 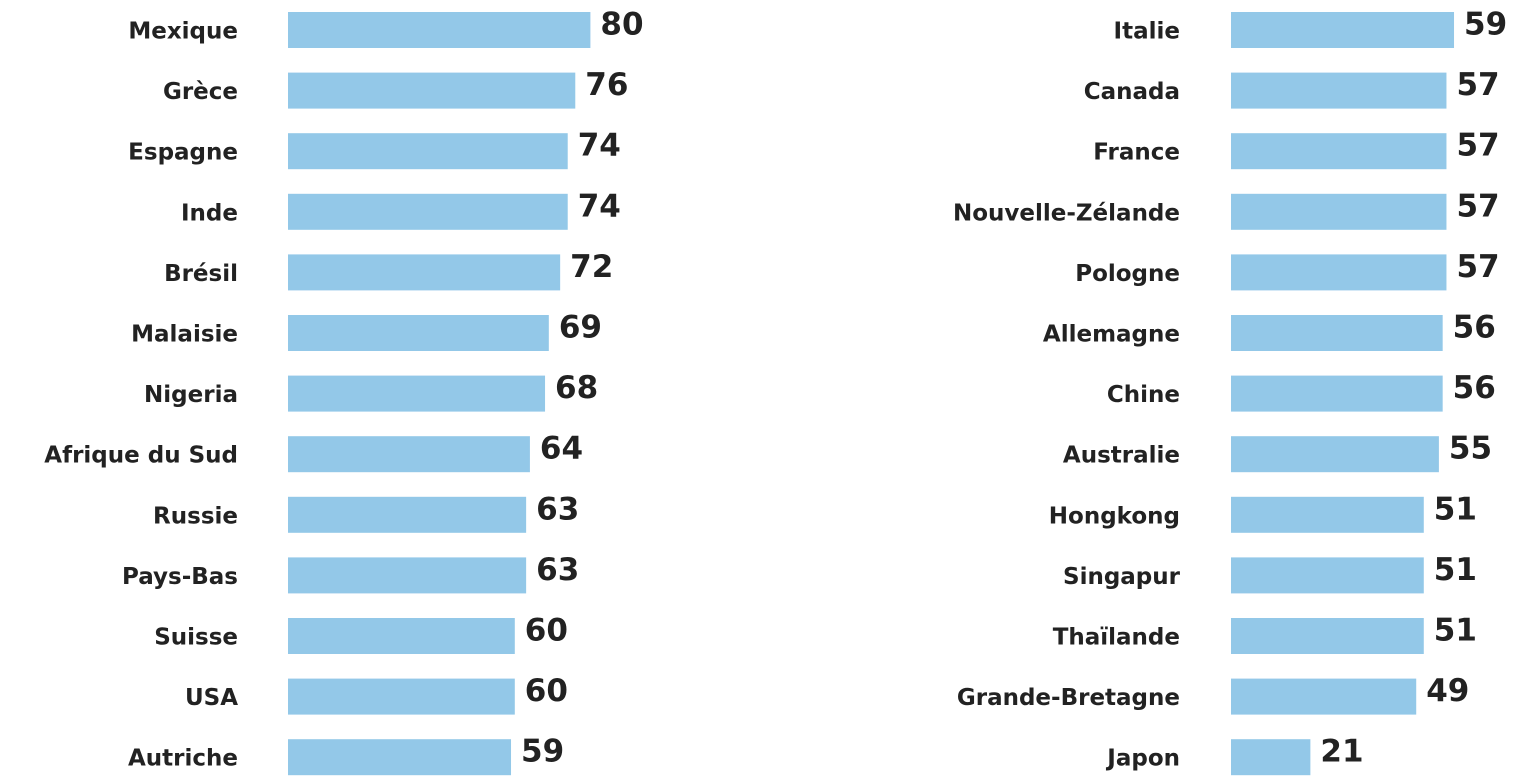 I want to click on value-label: 21, so click(x=1341, y=752).